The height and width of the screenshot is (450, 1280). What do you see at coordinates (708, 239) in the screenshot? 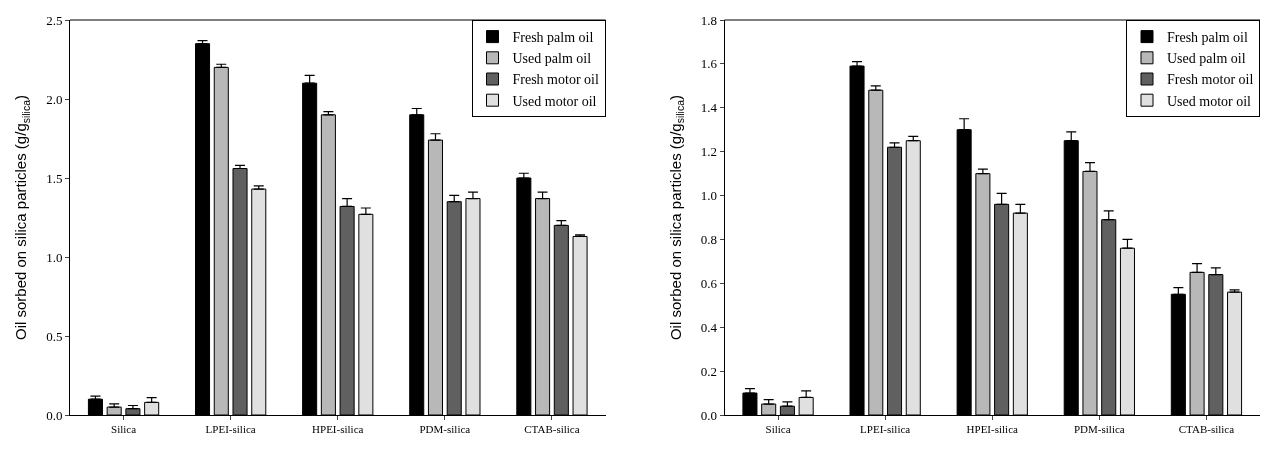
I see `y-tick-label: 0.8` at bounding box center [708, 239].